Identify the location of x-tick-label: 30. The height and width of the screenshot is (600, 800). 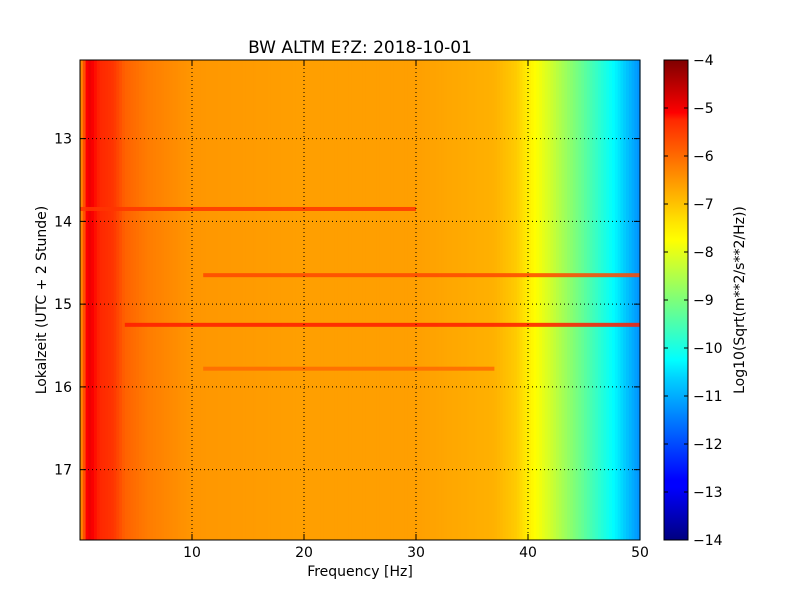
(416, 553).